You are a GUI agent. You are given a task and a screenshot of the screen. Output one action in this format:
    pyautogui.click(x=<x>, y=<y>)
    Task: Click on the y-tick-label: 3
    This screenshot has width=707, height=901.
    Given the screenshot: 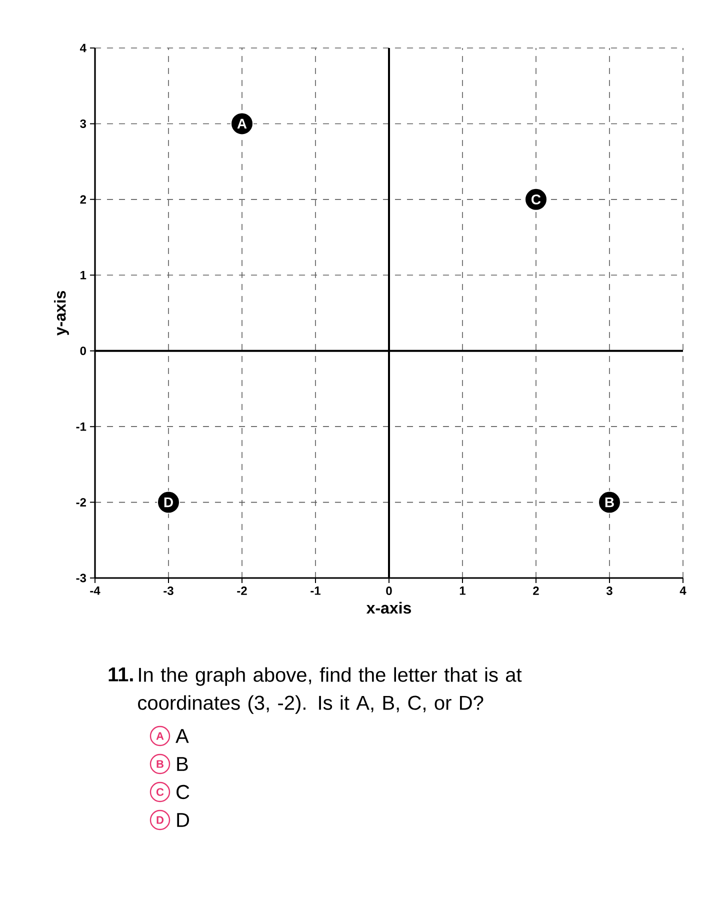 What is the action you would take?
    pyautogui.click(x=83, y=123)
    